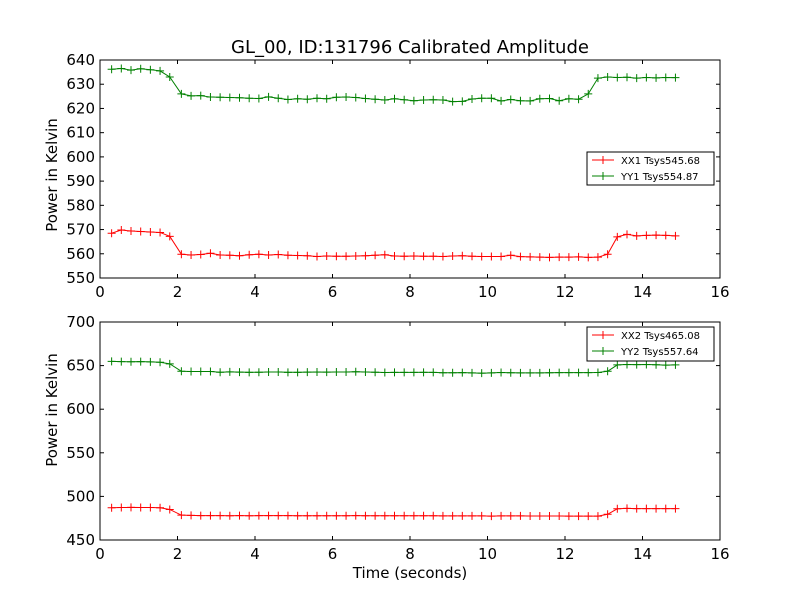 The width and height of the screenshot is (800, 600). What do you see at coordinates (660, 336) in the screenshot?
I see `chart-2-legend-label: XX2 Tsys465.08` at bounding box center [660, 336].